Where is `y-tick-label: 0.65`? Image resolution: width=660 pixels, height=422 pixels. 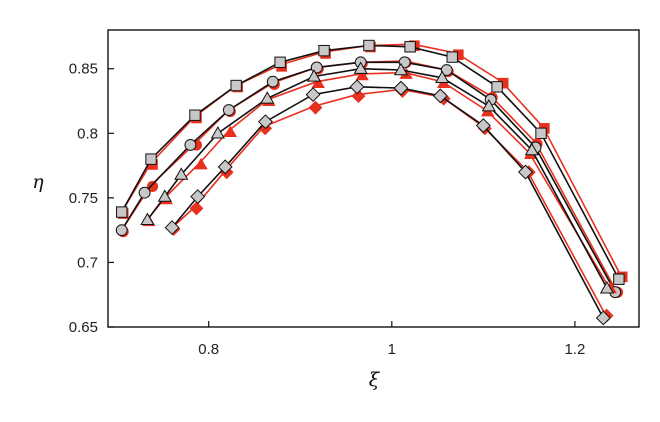 y-tick-label: 0.65 is located at coordinates (83, 327).